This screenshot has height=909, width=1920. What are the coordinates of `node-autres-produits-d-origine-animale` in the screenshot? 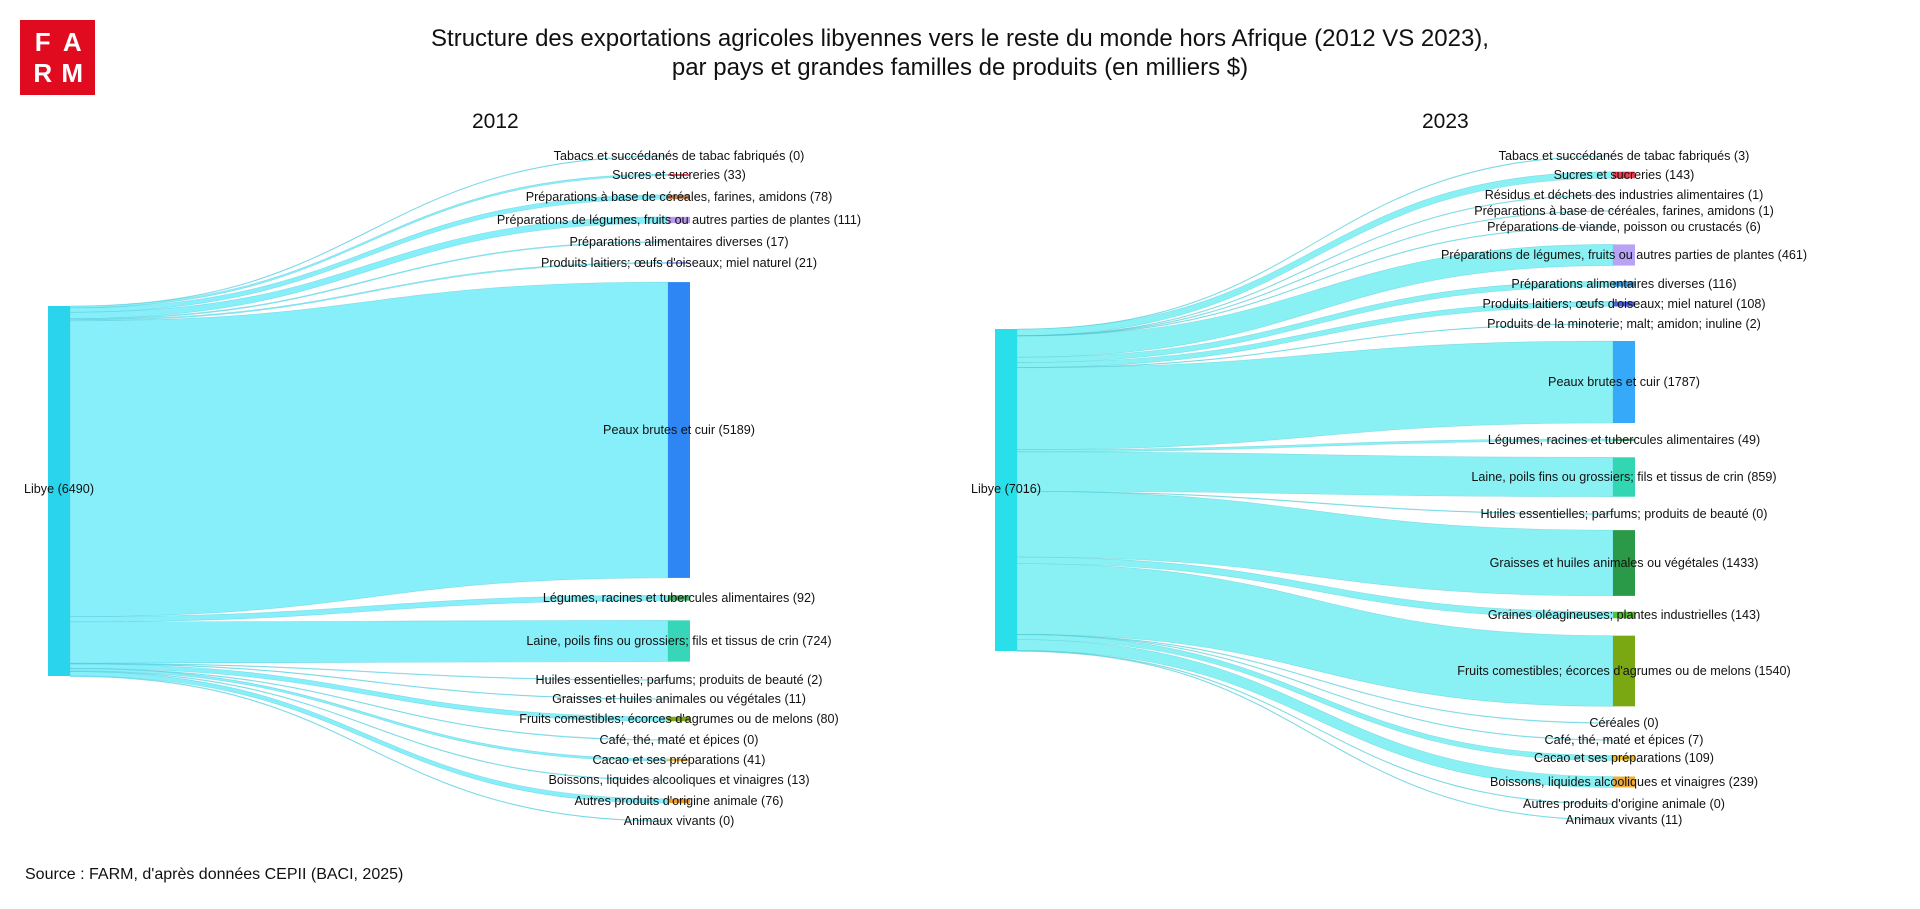 It's located at (679, 801).